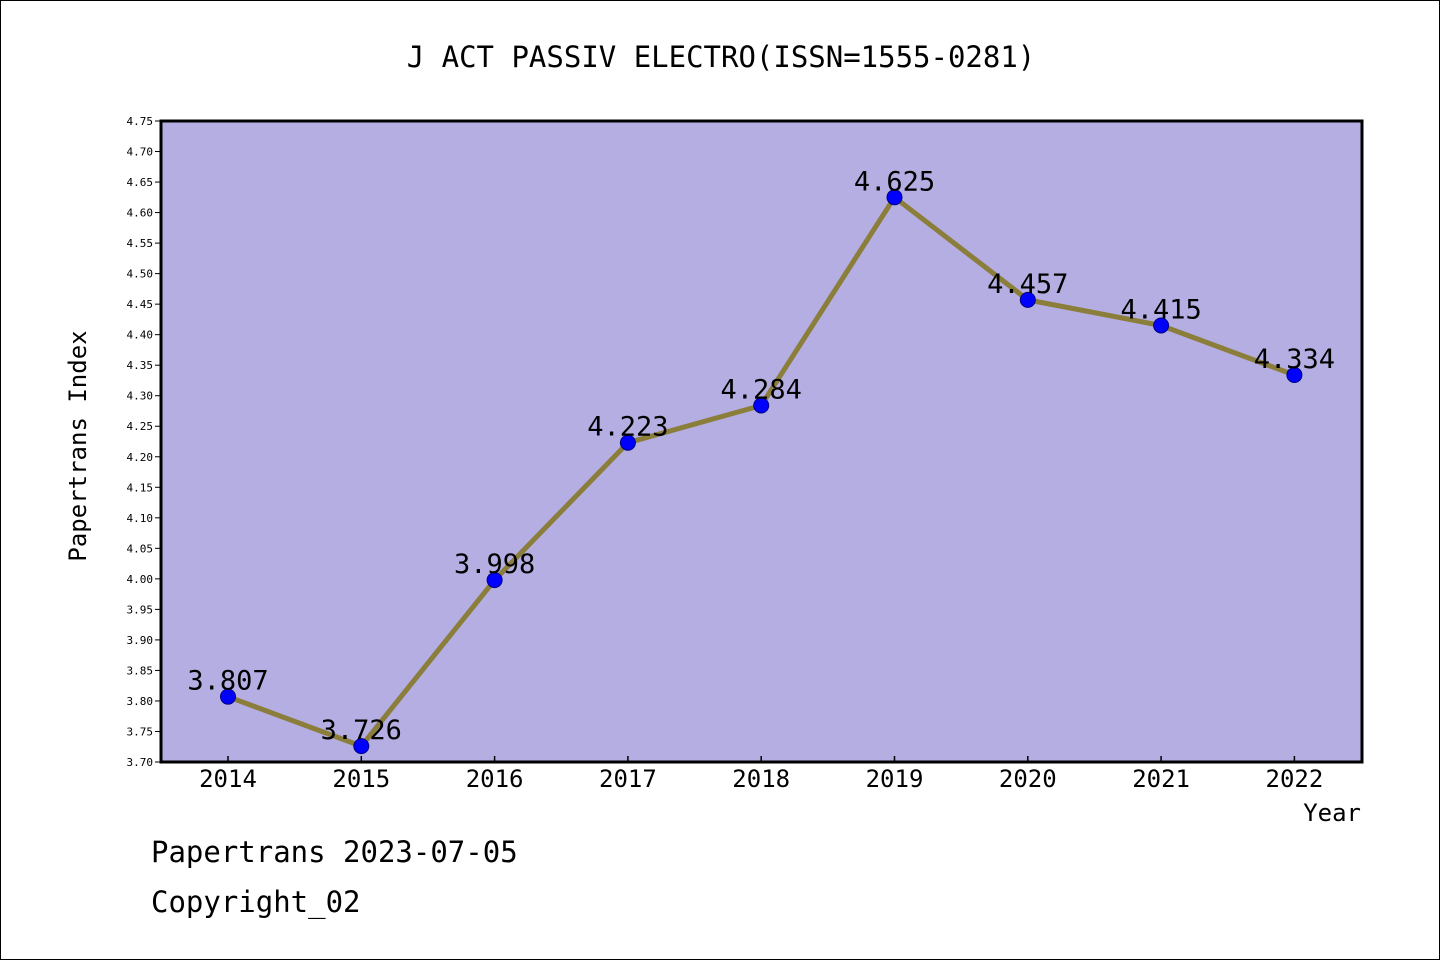 The width and height of the screenshot is (1440, 960). Describe the element at coordinates (140, 487) in the screenshot. I see `y-tick-label: 4.15` at that location.